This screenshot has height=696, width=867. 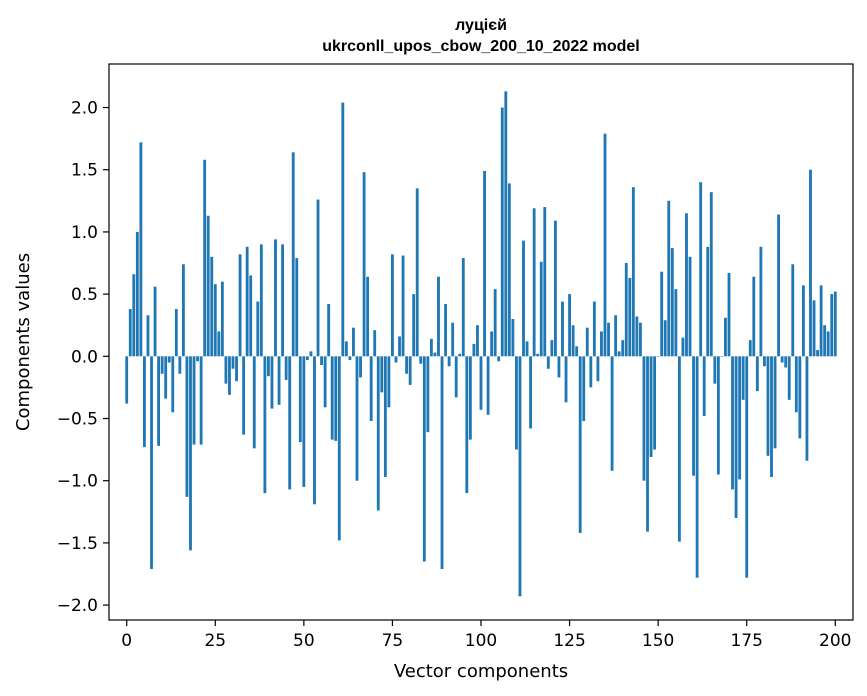 What do you see at coordinates (486, 635) in the screenshot?
I see `x-axis-ticks: 0 25 50 75 100 125 150 175 200` at bounding box center [486, 635].